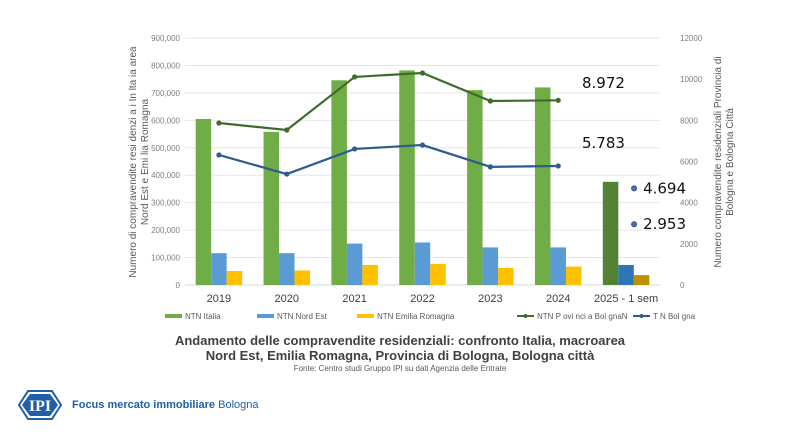 Image resolution: width=800 pixels, height=436 pixels. I want to click on svg-text: IPI, so click(40, 406).